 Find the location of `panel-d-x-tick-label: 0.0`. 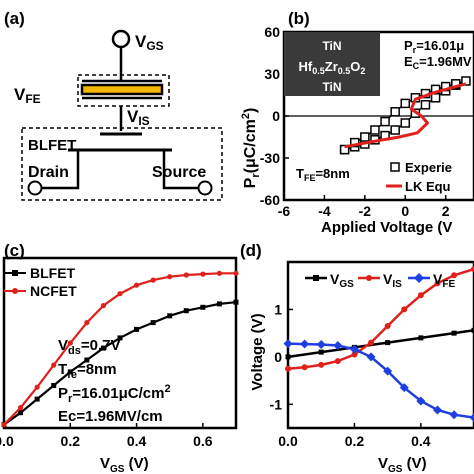

panel-d-x-tick-label: 0.0 is located at coordinates (288, 441).